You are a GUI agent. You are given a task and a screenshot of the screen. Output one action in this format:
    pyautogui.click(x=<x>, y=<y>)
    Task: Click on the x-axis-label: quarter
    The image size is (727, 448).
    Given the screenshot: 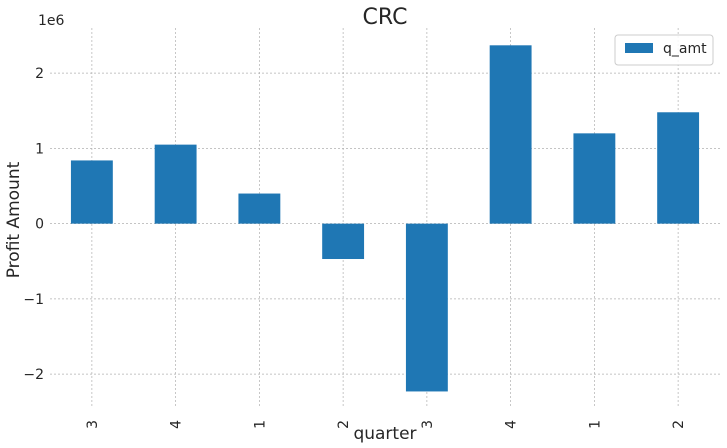 What is the action you would take?
    pyautogui.click(x=384, y=434)
    